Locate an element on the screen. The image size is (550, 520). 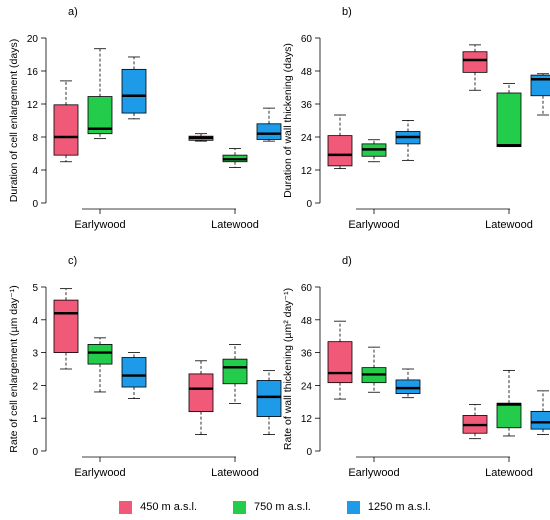
panel-a-y-tick-label: 0 is located at coordinates (35, 204).